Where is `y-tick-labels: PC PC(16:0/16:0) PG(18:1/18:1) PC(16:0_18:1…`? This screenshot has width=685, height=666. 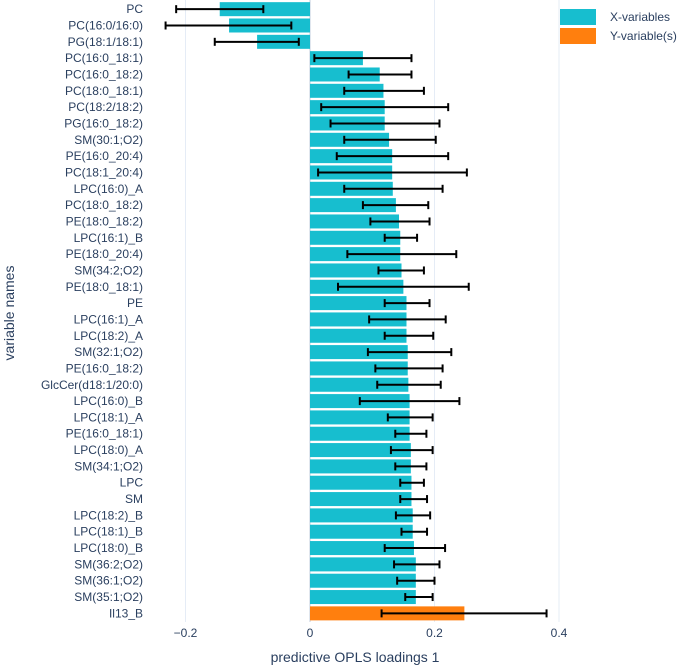 y-tick-labels: PC PC(16:0/16:0) PG(18:1/18:1) PC(16:0_18:1… is located at coordinates (92, 311).